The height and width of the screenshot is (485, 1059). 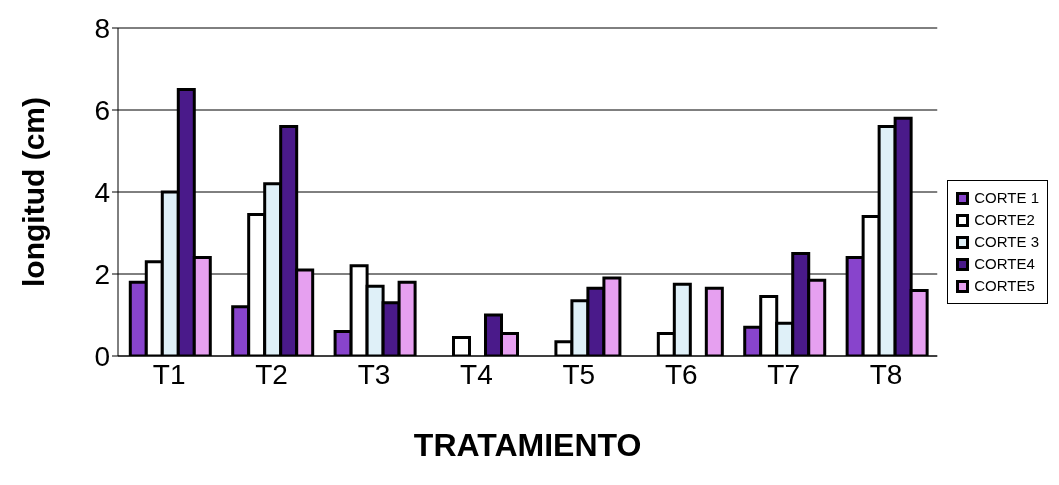 What do you see at coordinates (102, 274) in the screenshot?
I see `y-tick-label: 2` at bounding box center [102, 274].